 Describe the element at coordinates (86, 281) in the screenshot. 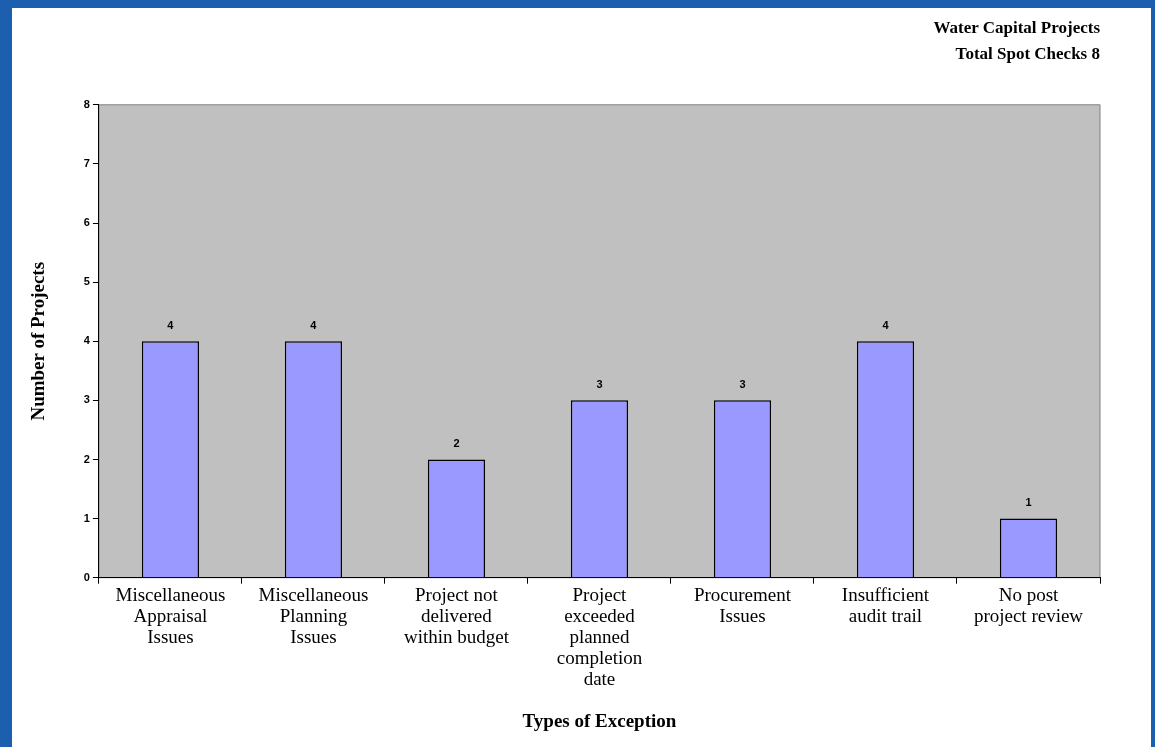

I see `y-tick-label: 5` at that location.